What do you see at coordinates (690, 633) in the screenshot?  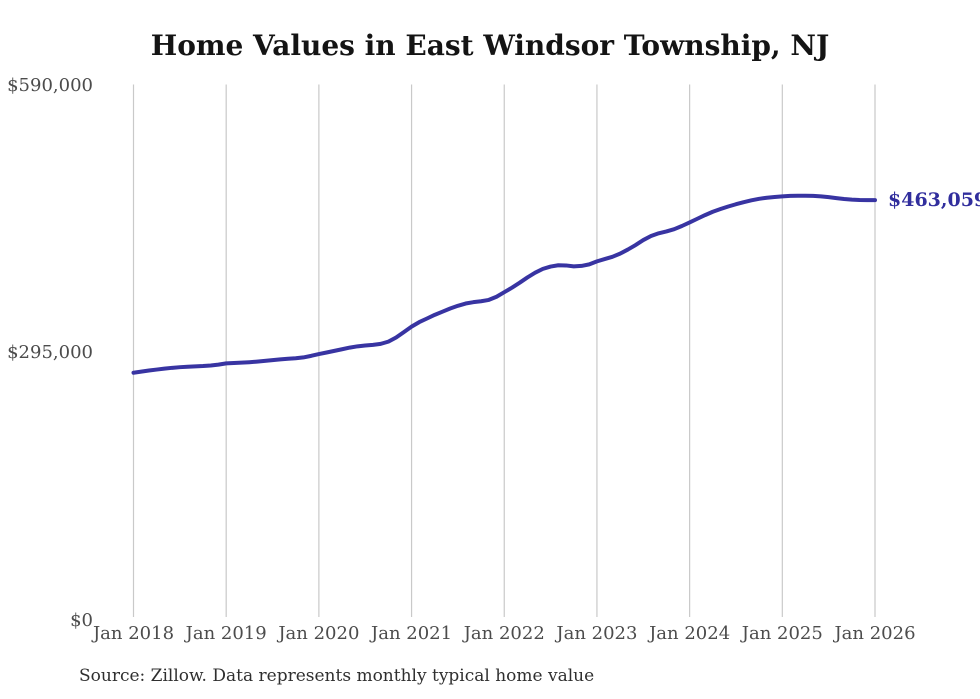 I see `x-tick-label-jan-2024: Jan 2024` at bounding box center [690, 633].